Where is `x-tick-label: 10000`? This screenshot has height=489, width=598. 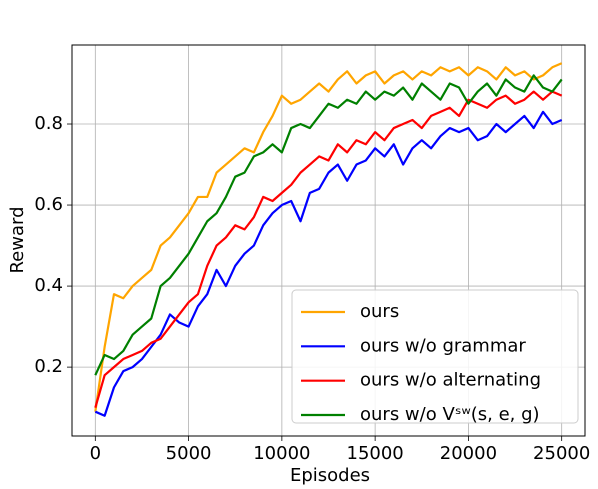
x-tick-label: 10000 is located at coordinates (281, 453).